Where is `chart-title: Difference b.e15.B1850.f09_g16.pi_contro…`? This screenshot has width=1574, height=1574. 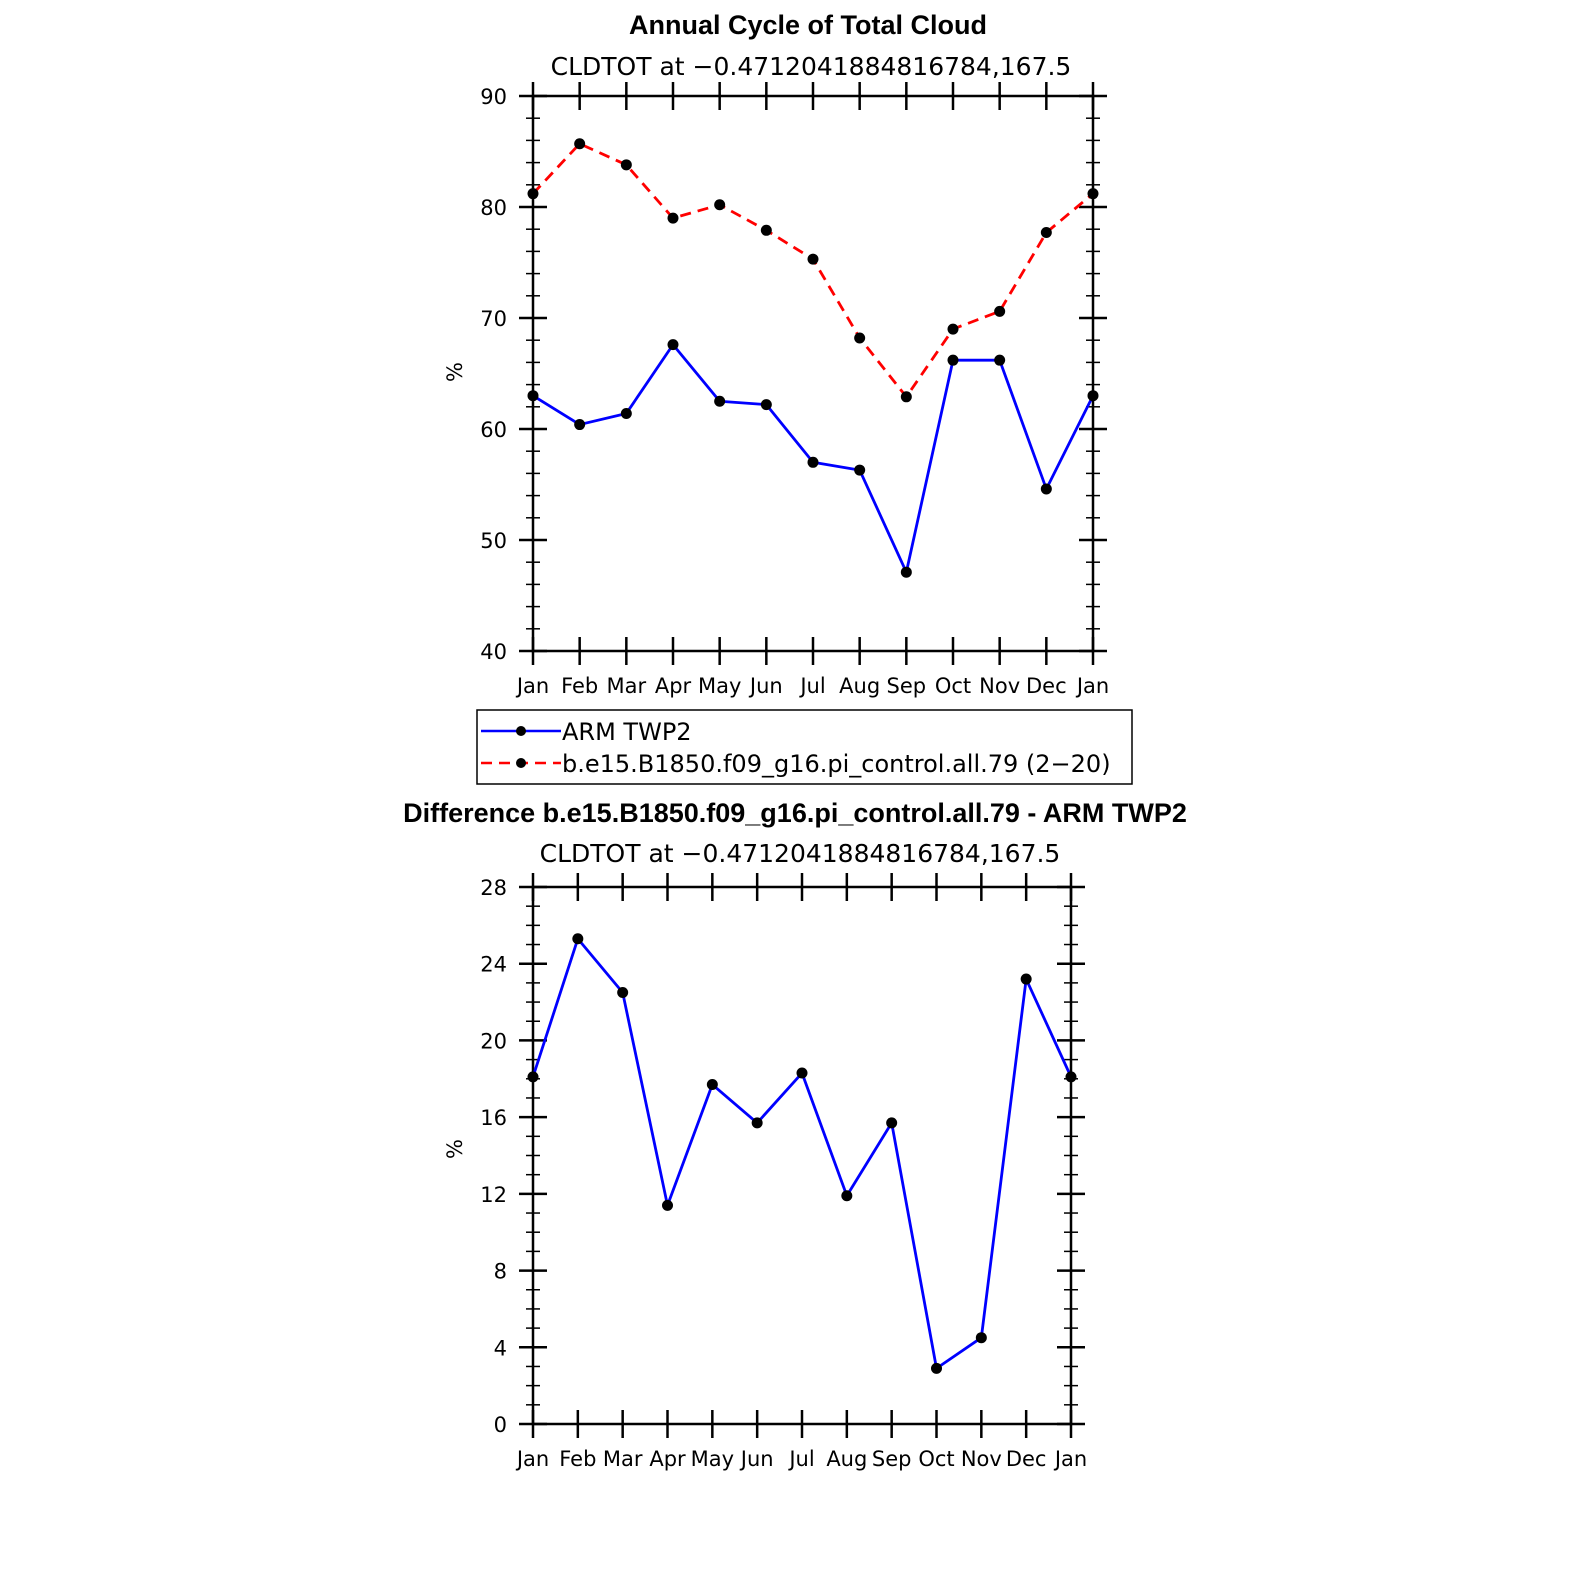 chart-title: Difference b.e15.B1850.f09_g16.pi_contro… is located at coordinates (795, 813).